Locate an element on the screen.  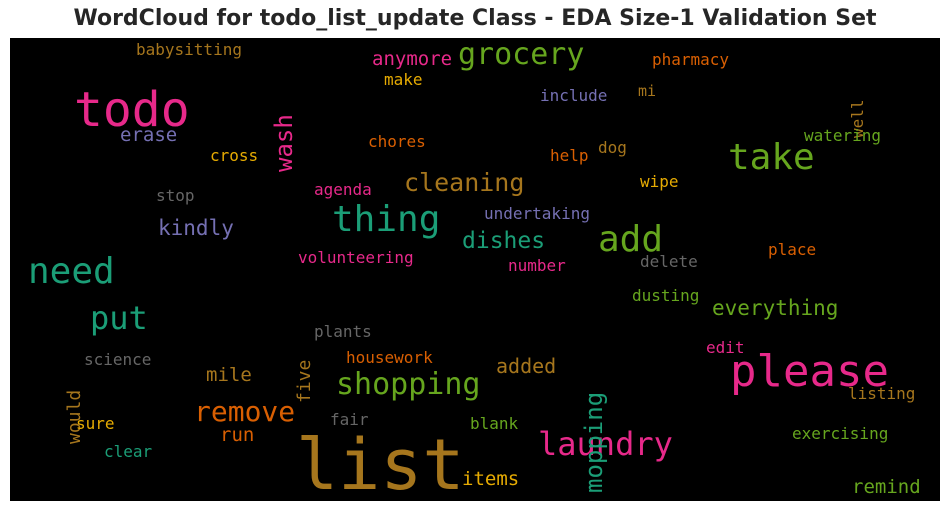
word-grocery: grocery is located at coordinates (521, 55).